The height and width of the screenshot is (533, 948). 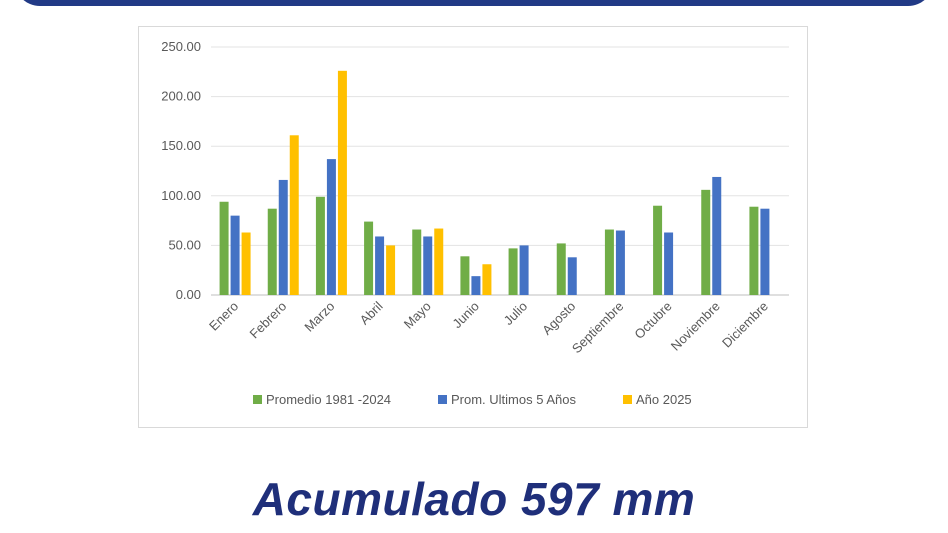 What do you see at coordinates (184, 244) in the screenshot?
I see `y-tick-label: 50.00` at bounding box center [184, 244].